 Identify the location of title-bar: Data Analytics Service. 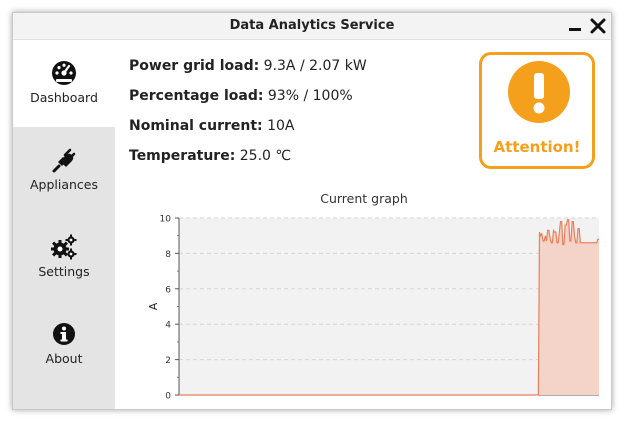
(312, 26).